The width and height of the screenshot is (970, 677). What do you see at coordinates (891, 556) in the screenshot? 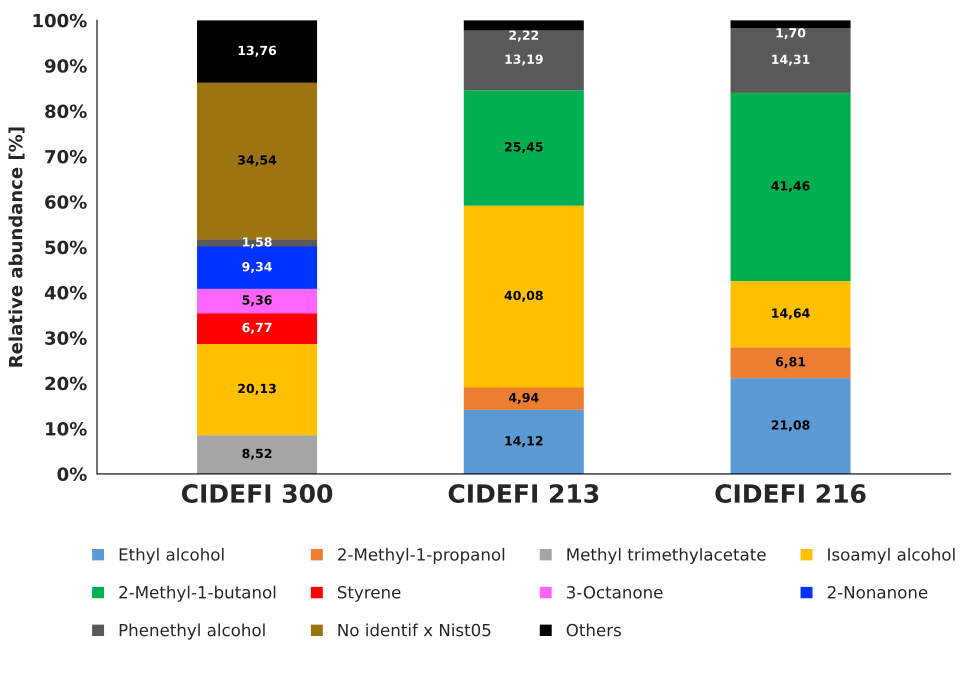
I see `legend-label: Isoamyl alcohol` at bounding box center [891, 556].